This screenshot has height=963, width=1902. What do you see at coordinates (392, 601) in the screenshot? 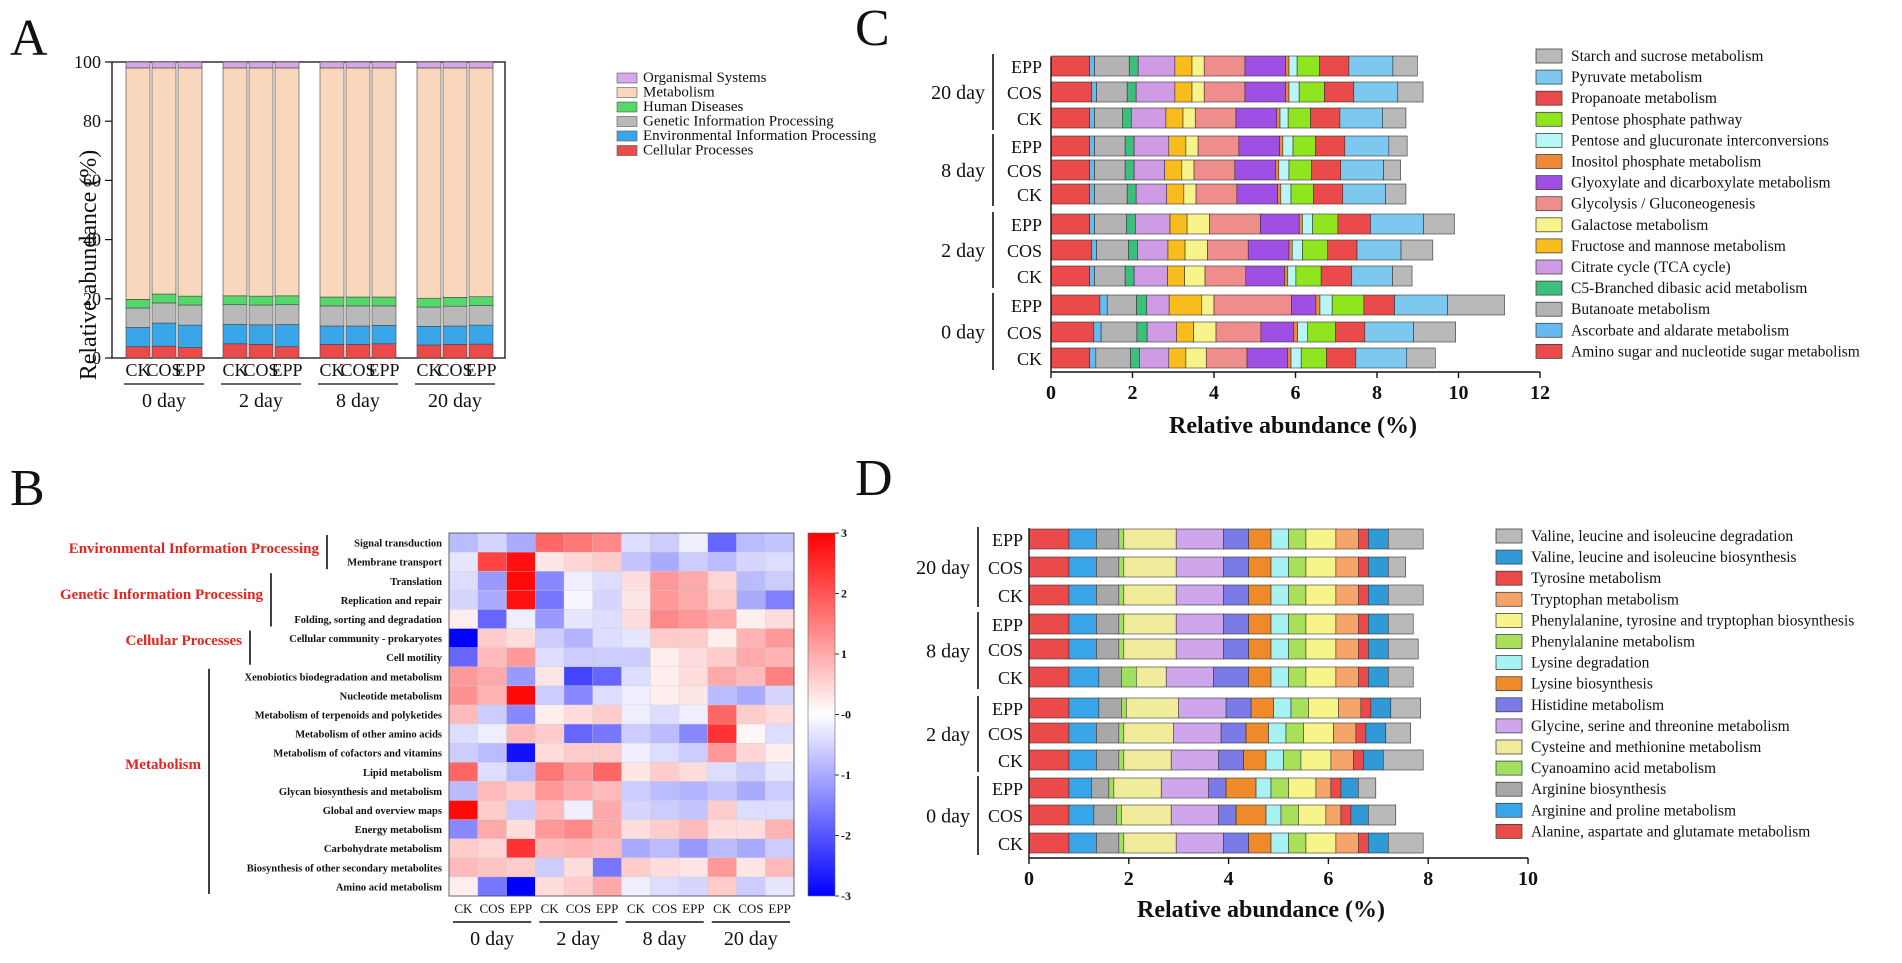
I see `panel-b-row-label: Replication and repair` at bounding box center [392, 601].